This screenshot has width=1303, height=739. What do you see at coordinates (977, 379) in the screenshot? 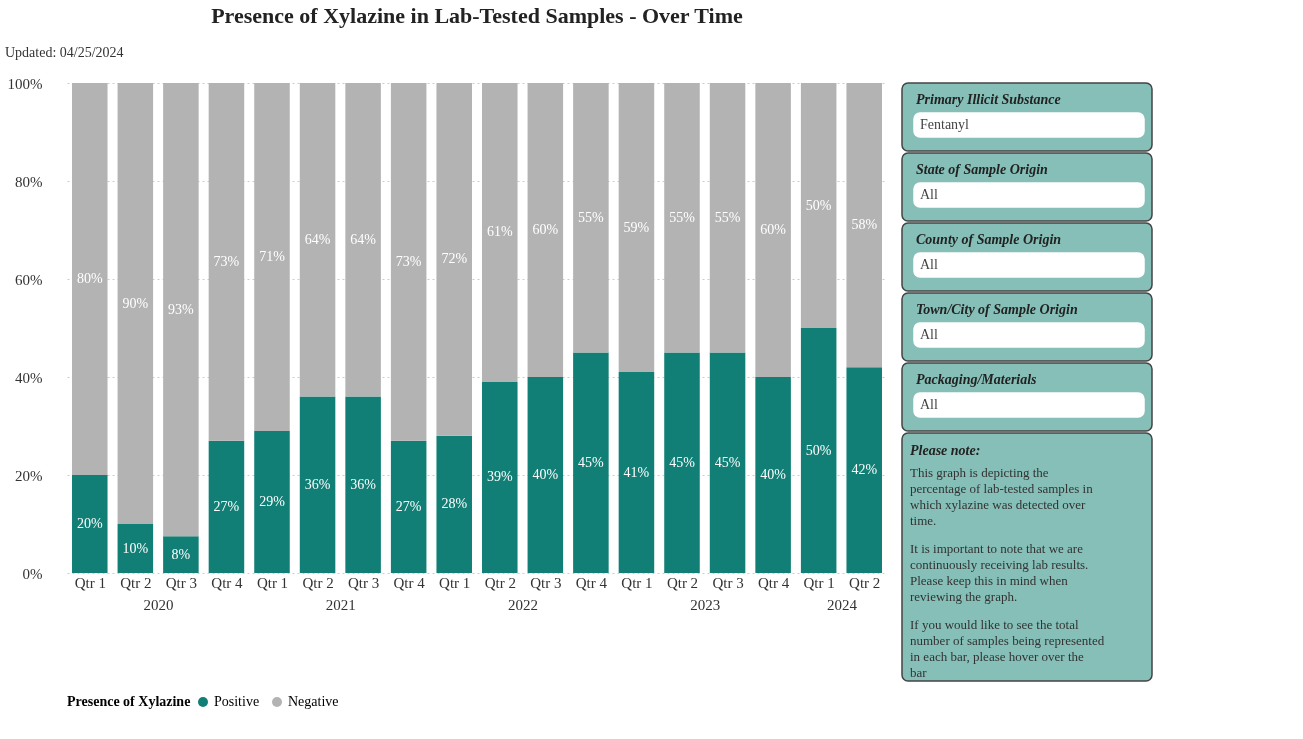
I see `text: Packaging/Materials` at bounding box center [977, 379].